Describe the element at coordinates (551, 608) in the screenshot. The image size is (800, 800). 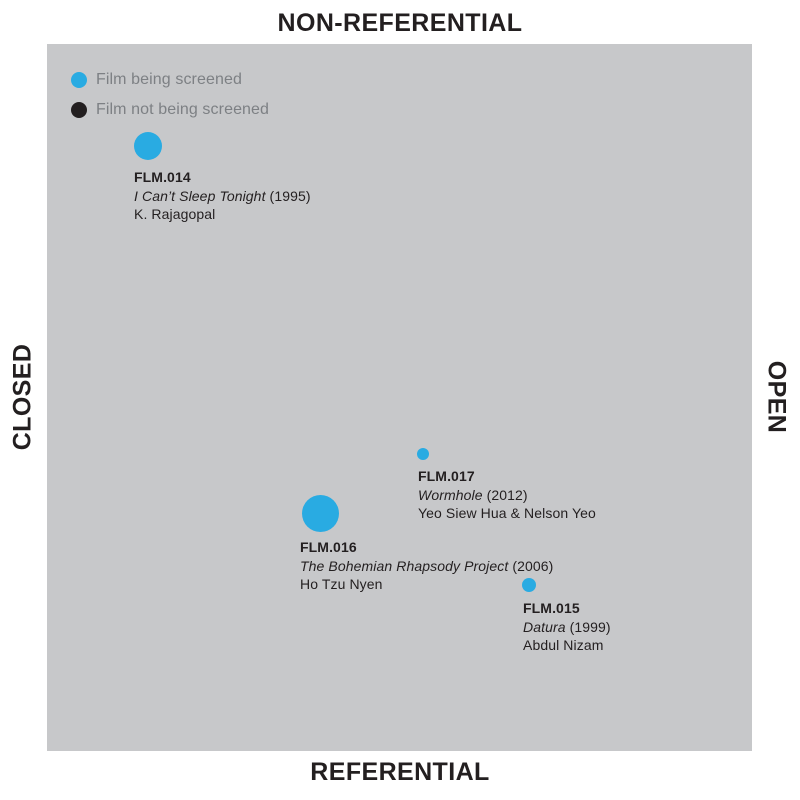
I see `film-id: FLM.015` at that location.